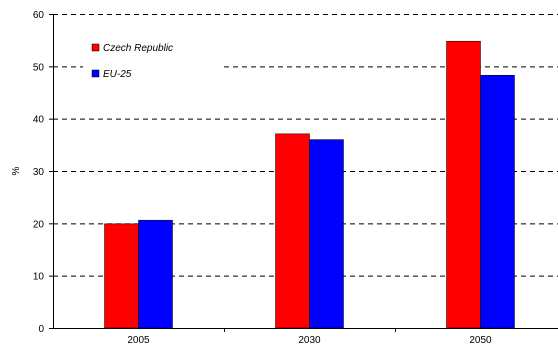 The image size is (558, 347). Describe the element at coordinates (138, 340) in the screenshot. I see `x-tick-label: 2005` at that location.